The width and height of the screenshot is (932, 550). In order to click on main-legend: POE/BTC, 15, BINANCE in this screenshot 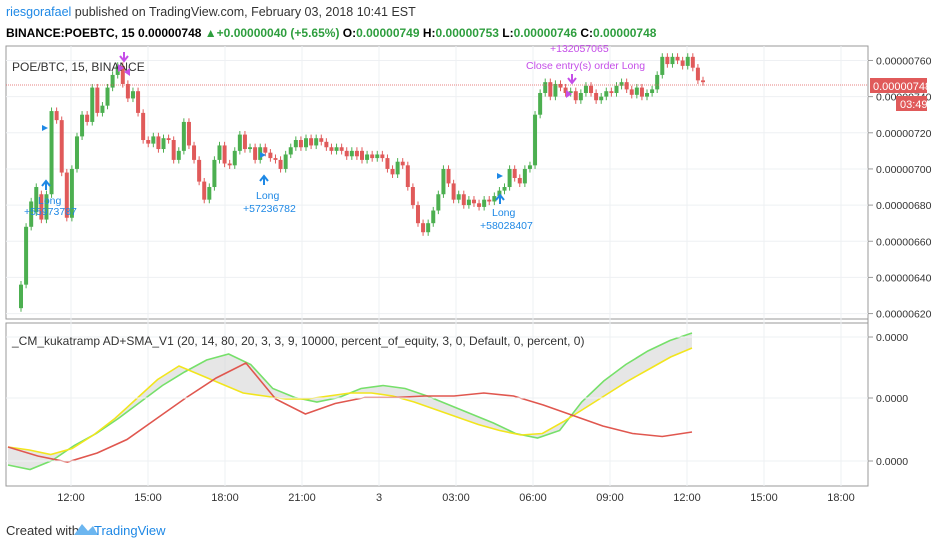, I will do `click(78, 67)`.